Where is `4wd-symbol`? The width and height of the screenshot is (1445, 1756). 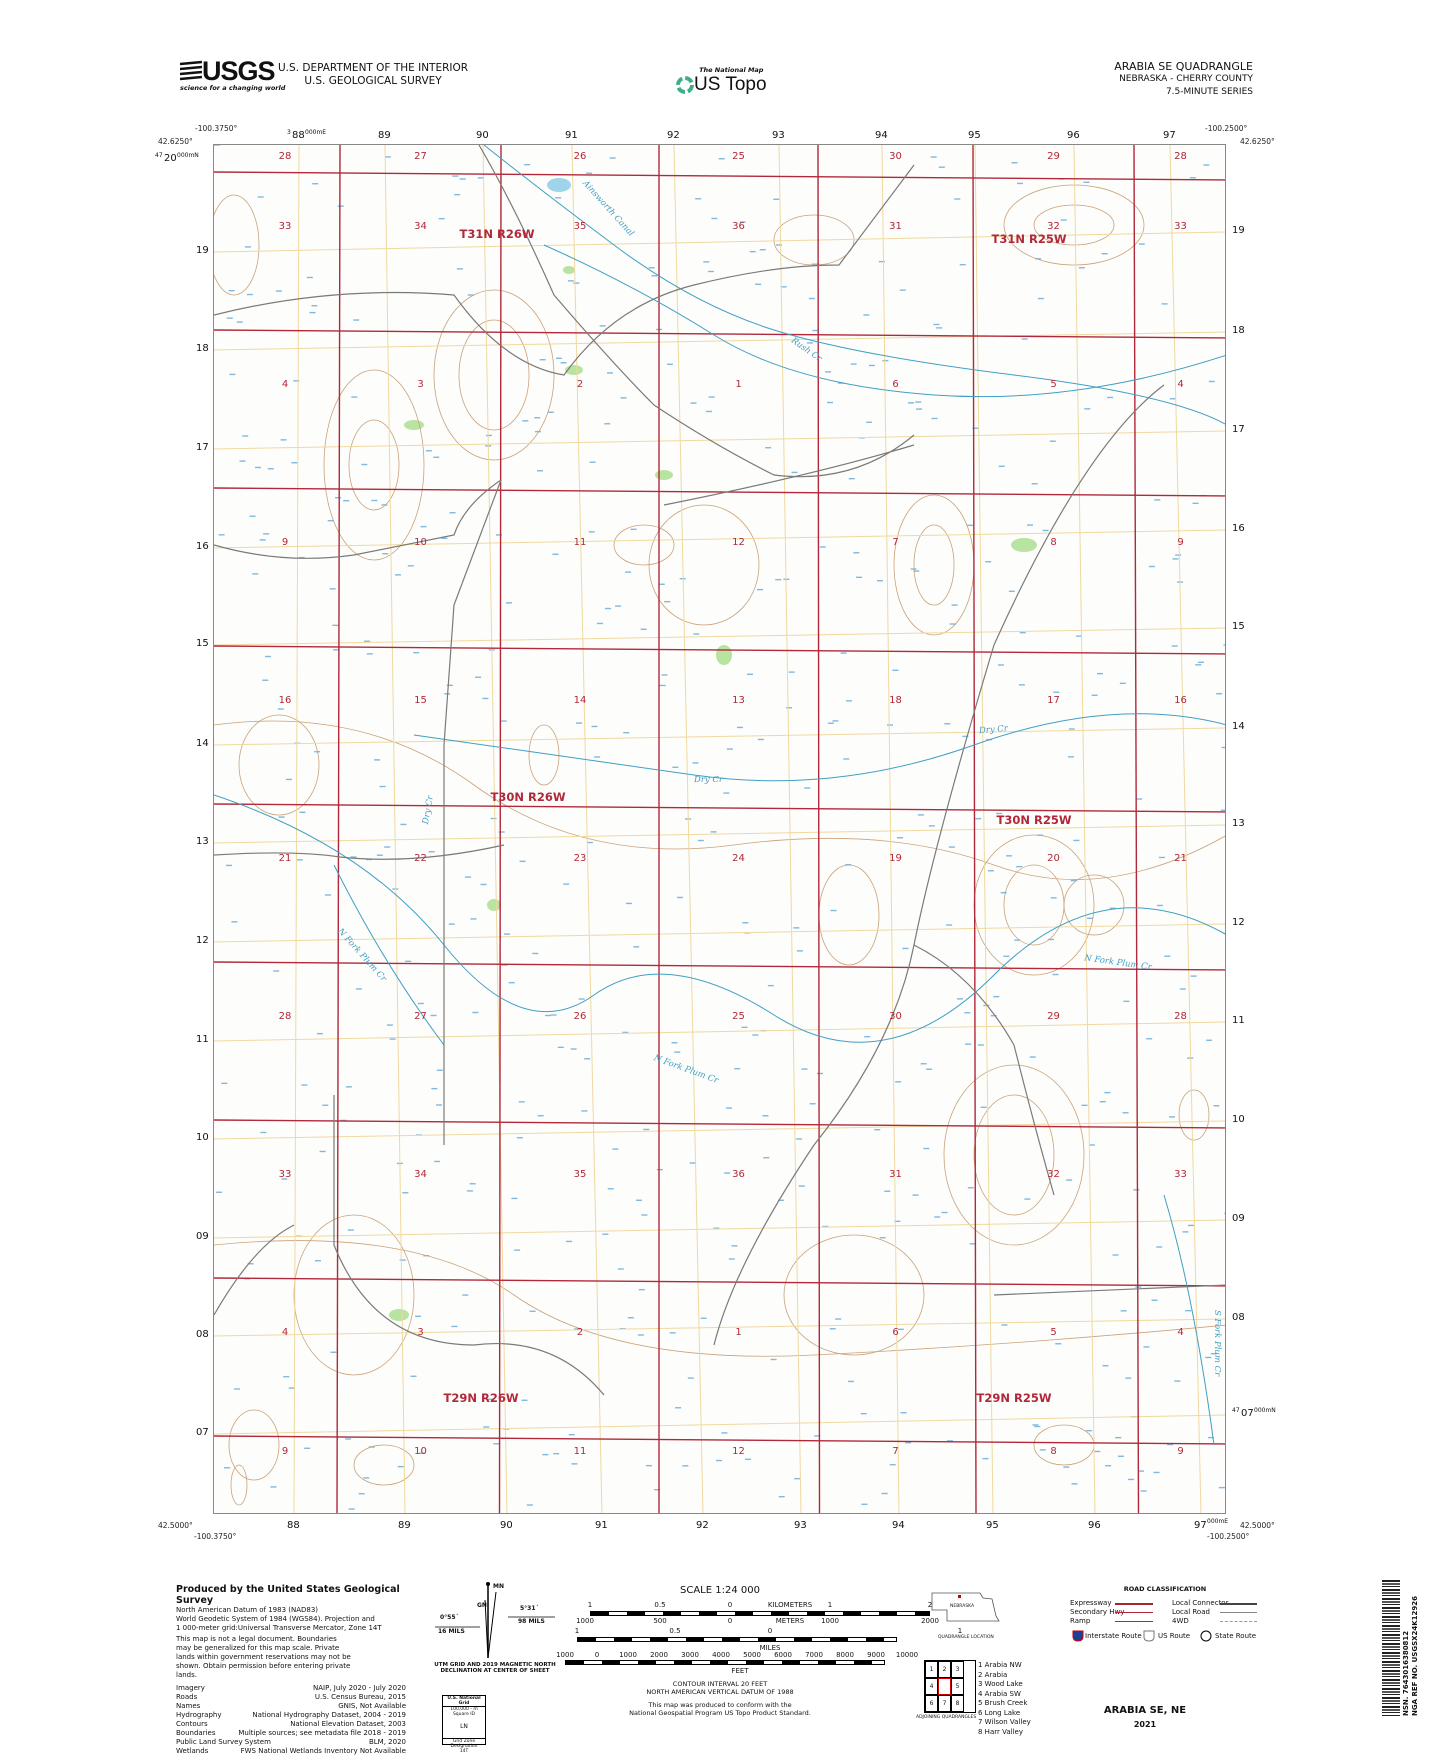 4wd-symbol is located at coordinates (1238, 1621).